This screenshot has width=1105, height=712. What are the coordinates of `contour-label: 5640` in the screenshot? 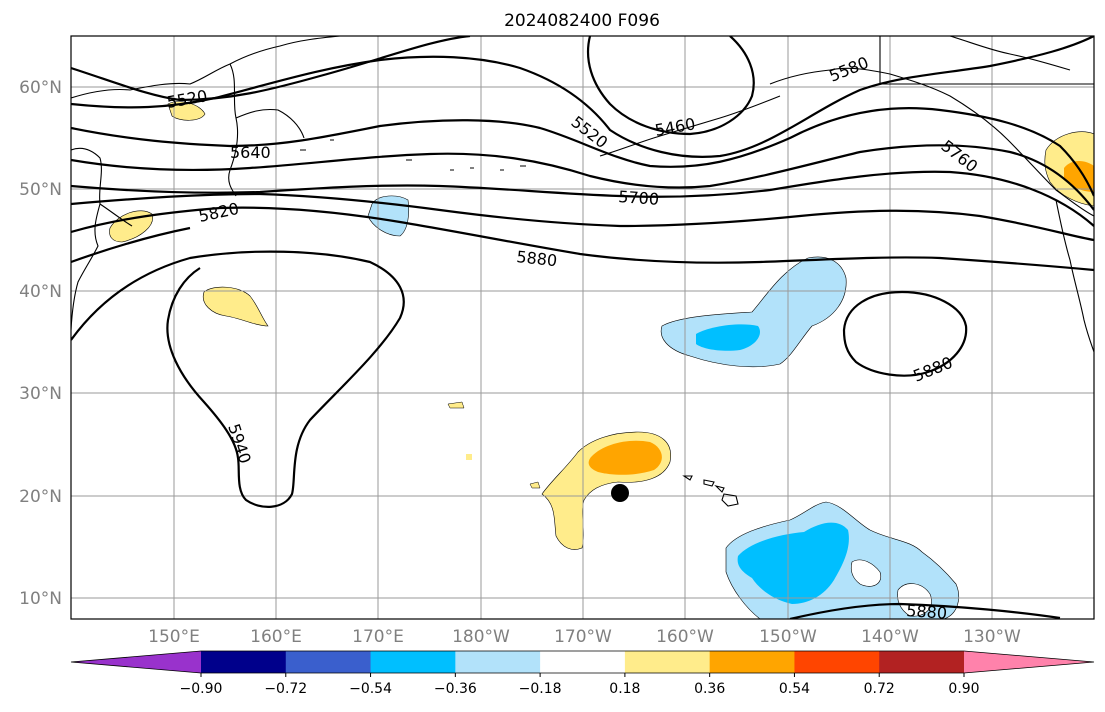 It's located at (250, 152).